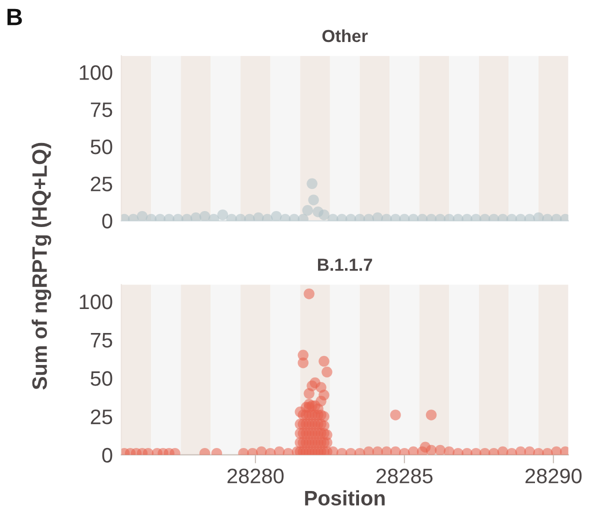  Describe the element at coordinates (345, 264) in the screenshot. I see `chart-title: B.1.1.7` at that location.